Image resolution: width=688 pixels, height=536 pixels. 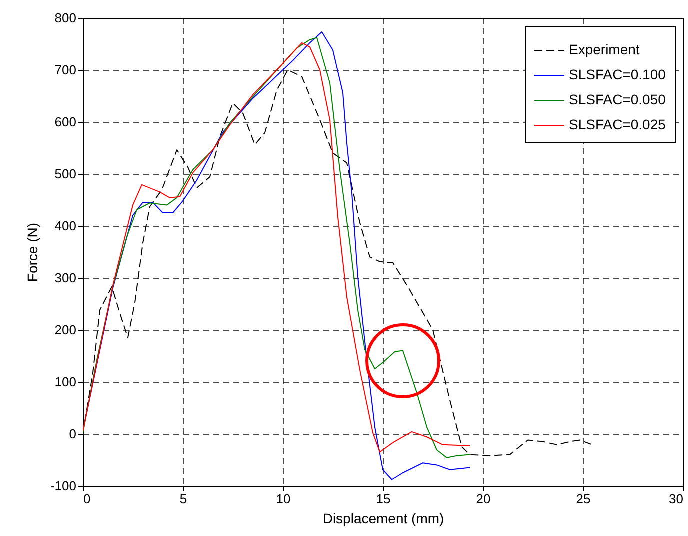 I want to click on y-tick-label: 0, so click(x=72, y=434).